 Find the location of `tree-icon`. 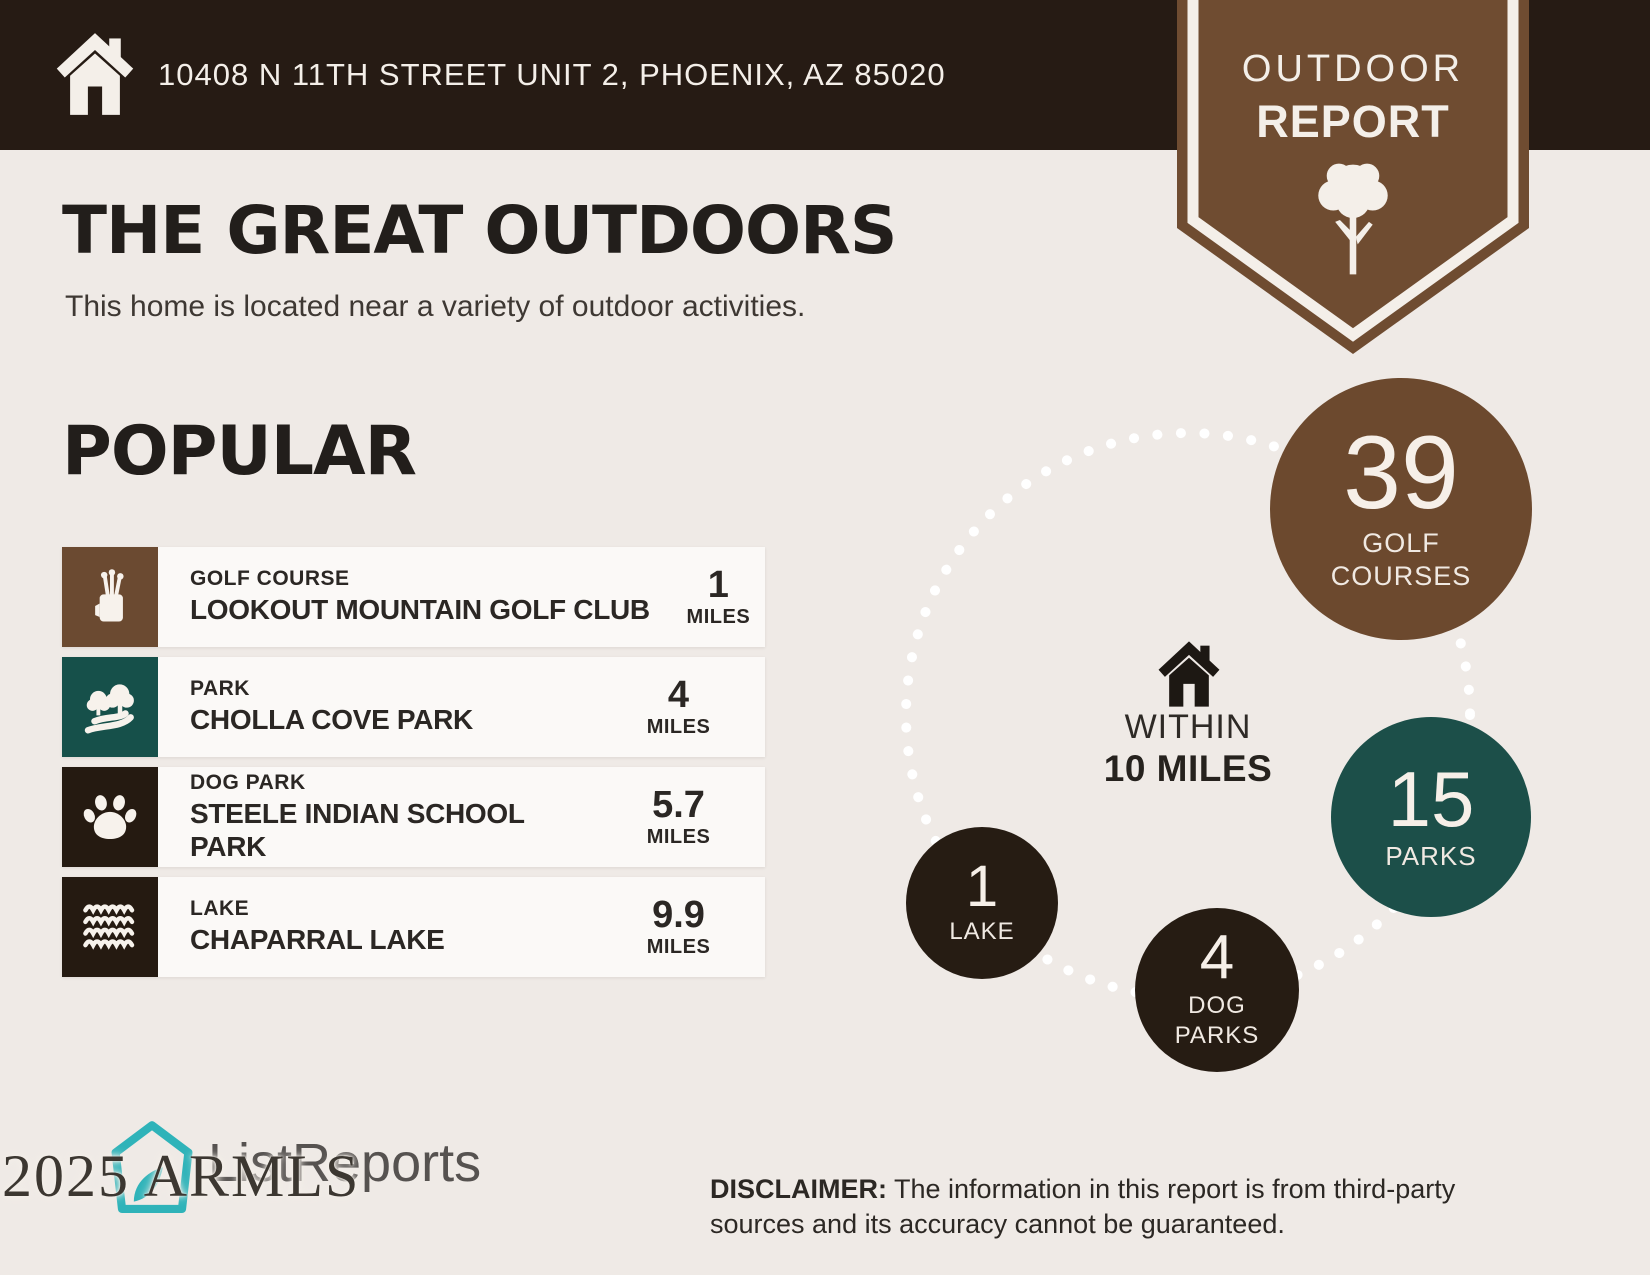

tree-icon is located at coordinates (1353, 219).